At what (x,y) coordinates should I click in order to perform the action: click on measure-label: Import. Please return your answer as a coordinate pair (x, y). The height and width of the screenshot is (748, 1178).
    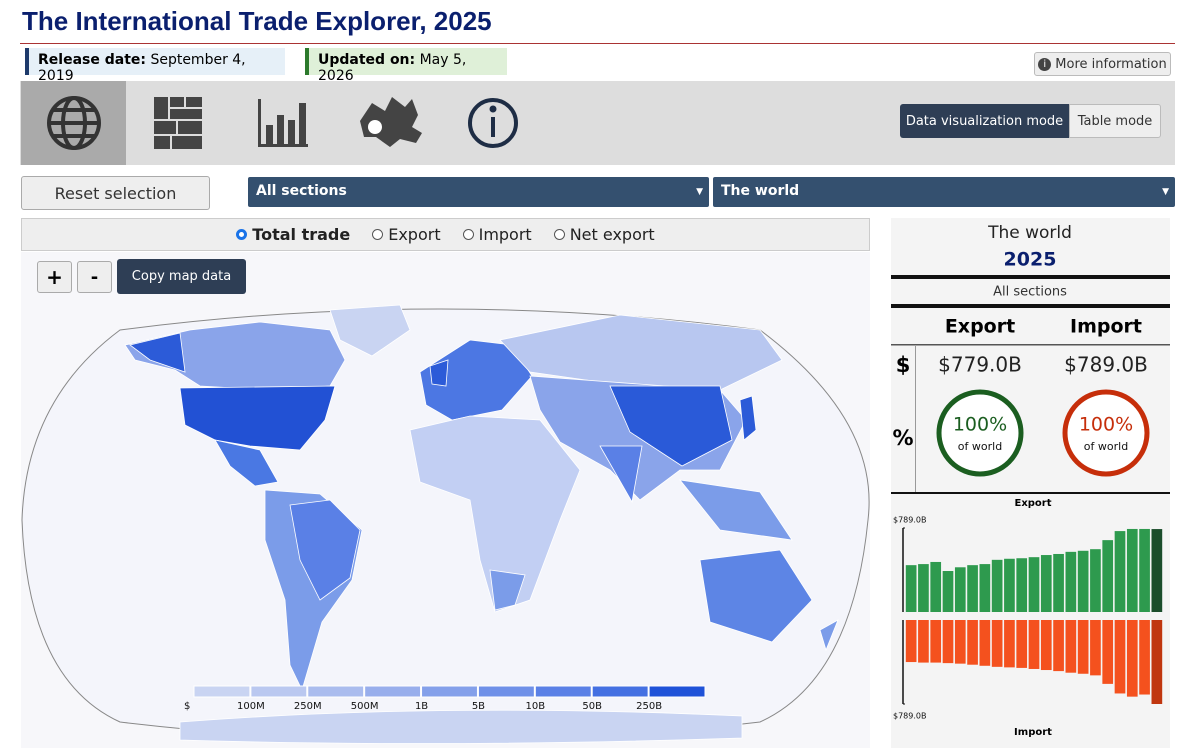
    Looking at the image, I should click on (505, 234).